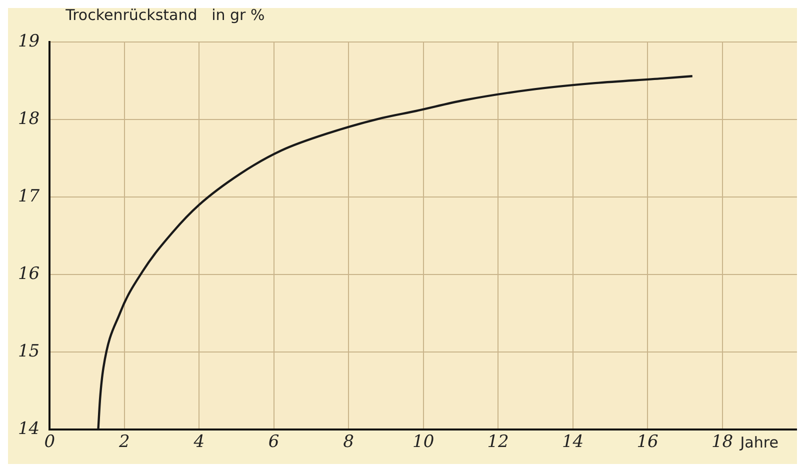 Image resolution: width=805 pixels, height=472 pixels. Describe the element at coordinates (50, 442) in the screenshot. I see `x-tick-label: 0` at that location.